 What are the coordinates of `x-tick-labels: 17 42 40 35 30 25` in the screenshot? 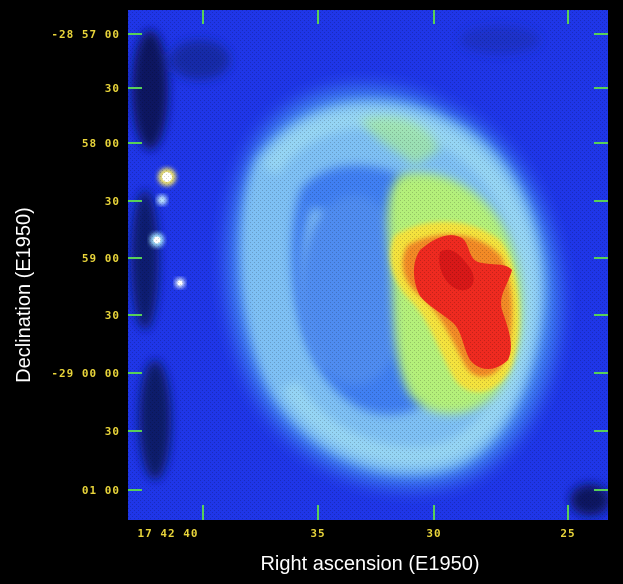 It's located at (356, 533).